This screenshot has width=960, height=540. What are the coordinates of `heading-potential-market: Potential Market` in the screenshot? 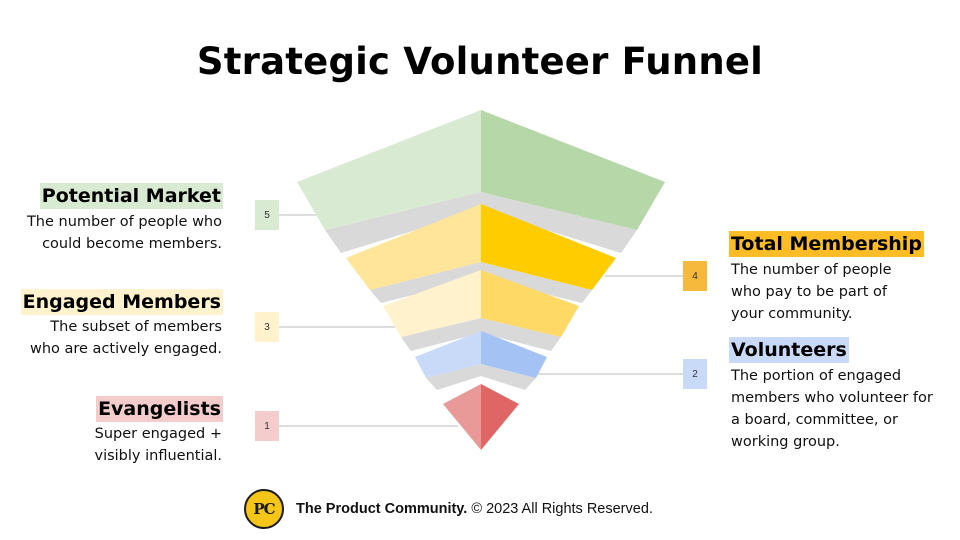 It's located at (131, 196).